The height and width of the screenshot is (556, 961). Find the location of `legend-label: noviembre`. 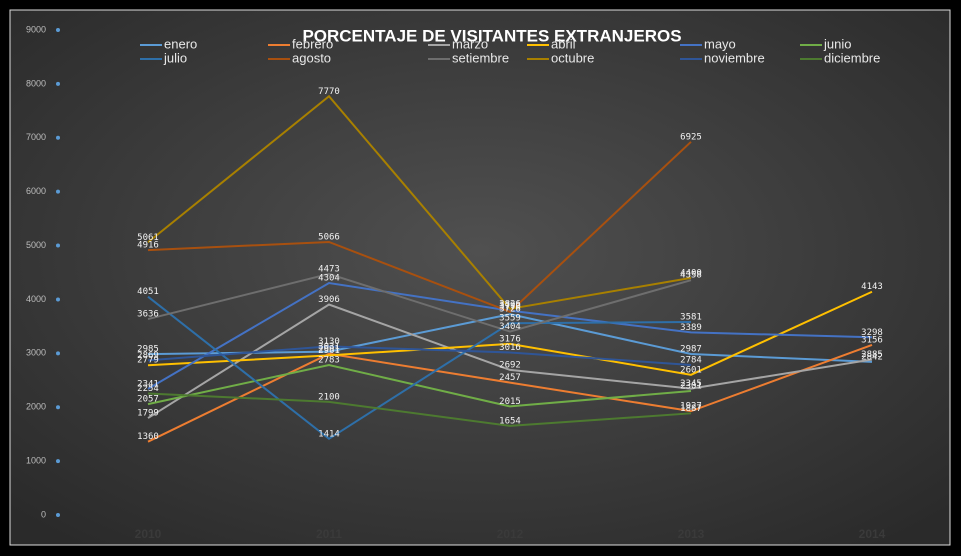

legend-label: noviembre is located at coordinates (734, 57).